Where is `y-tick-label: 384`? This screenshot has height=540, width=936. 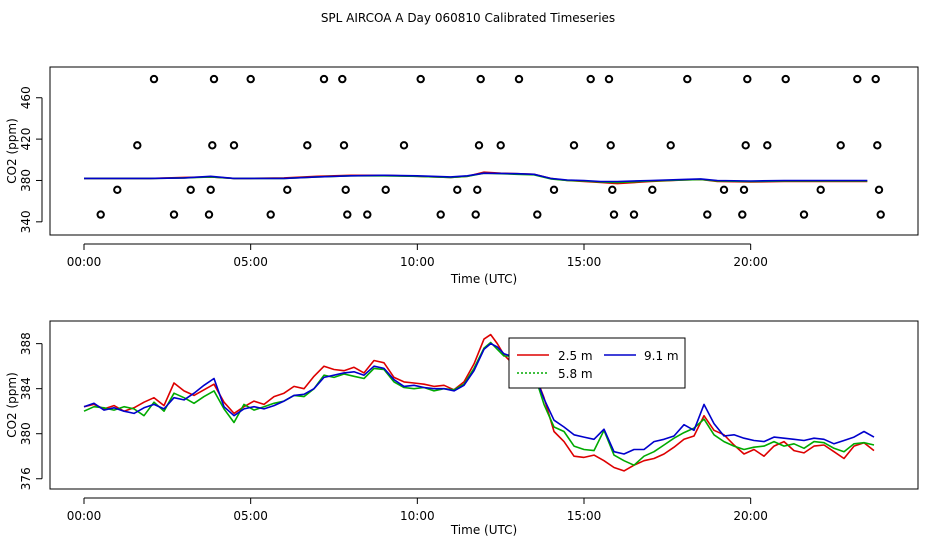 y-tick-label: 384 is located at coordinates (26, 388).